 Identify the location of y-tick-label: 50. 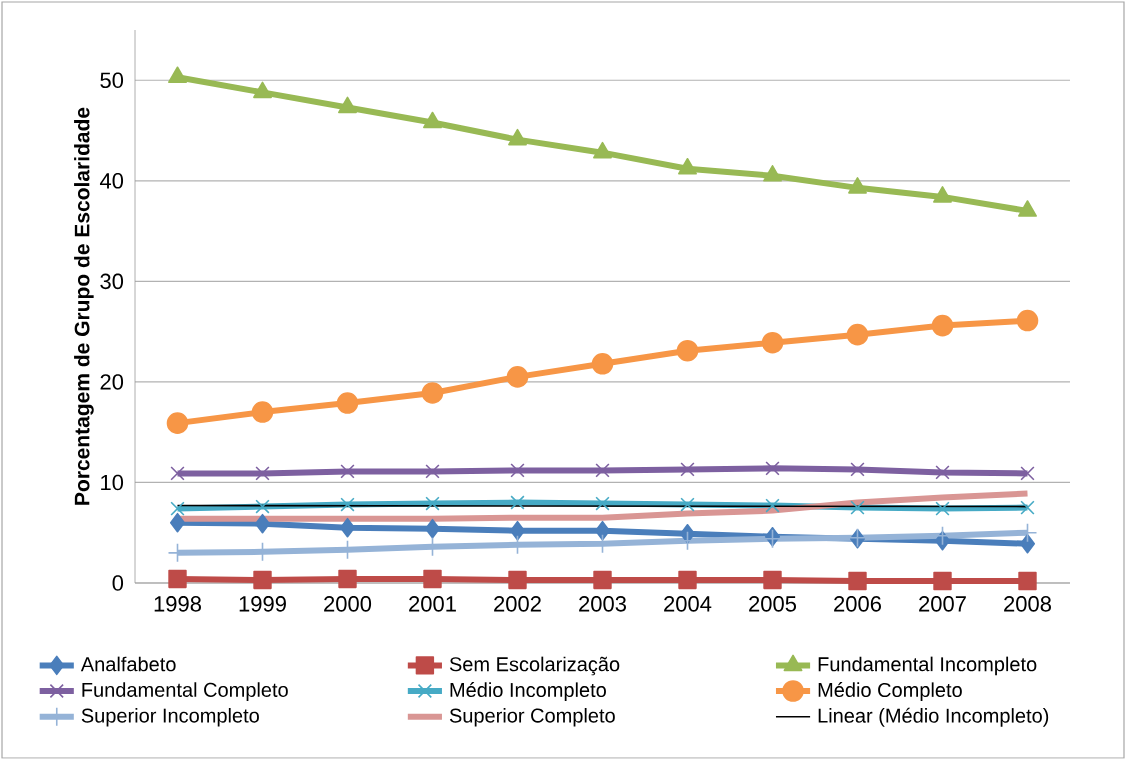
(112, 80).